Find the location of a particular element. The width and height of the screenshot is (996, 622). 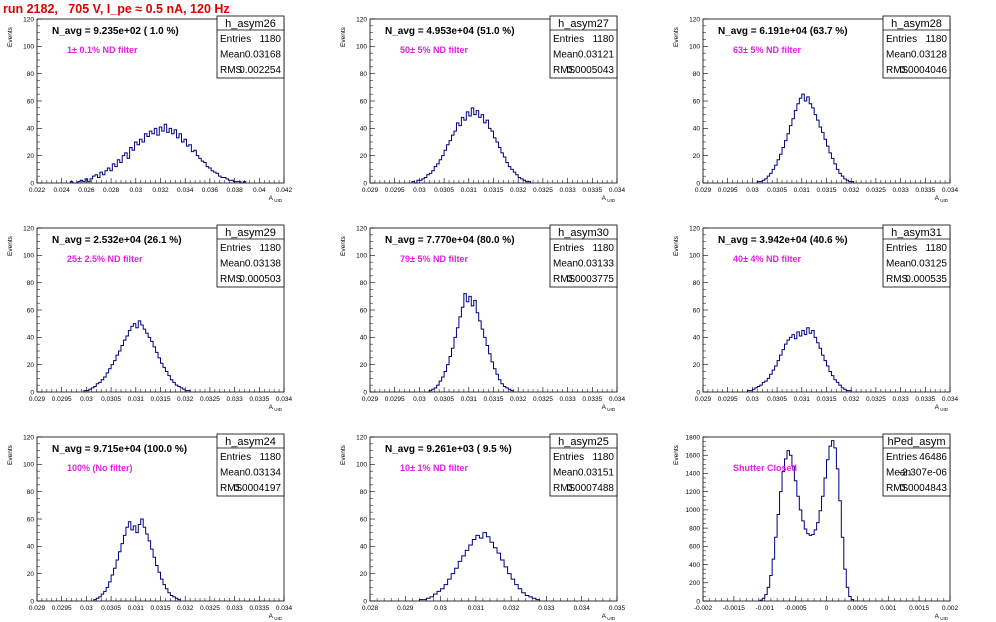

x-tick-label: 0 is located at coordinates (827, 608).